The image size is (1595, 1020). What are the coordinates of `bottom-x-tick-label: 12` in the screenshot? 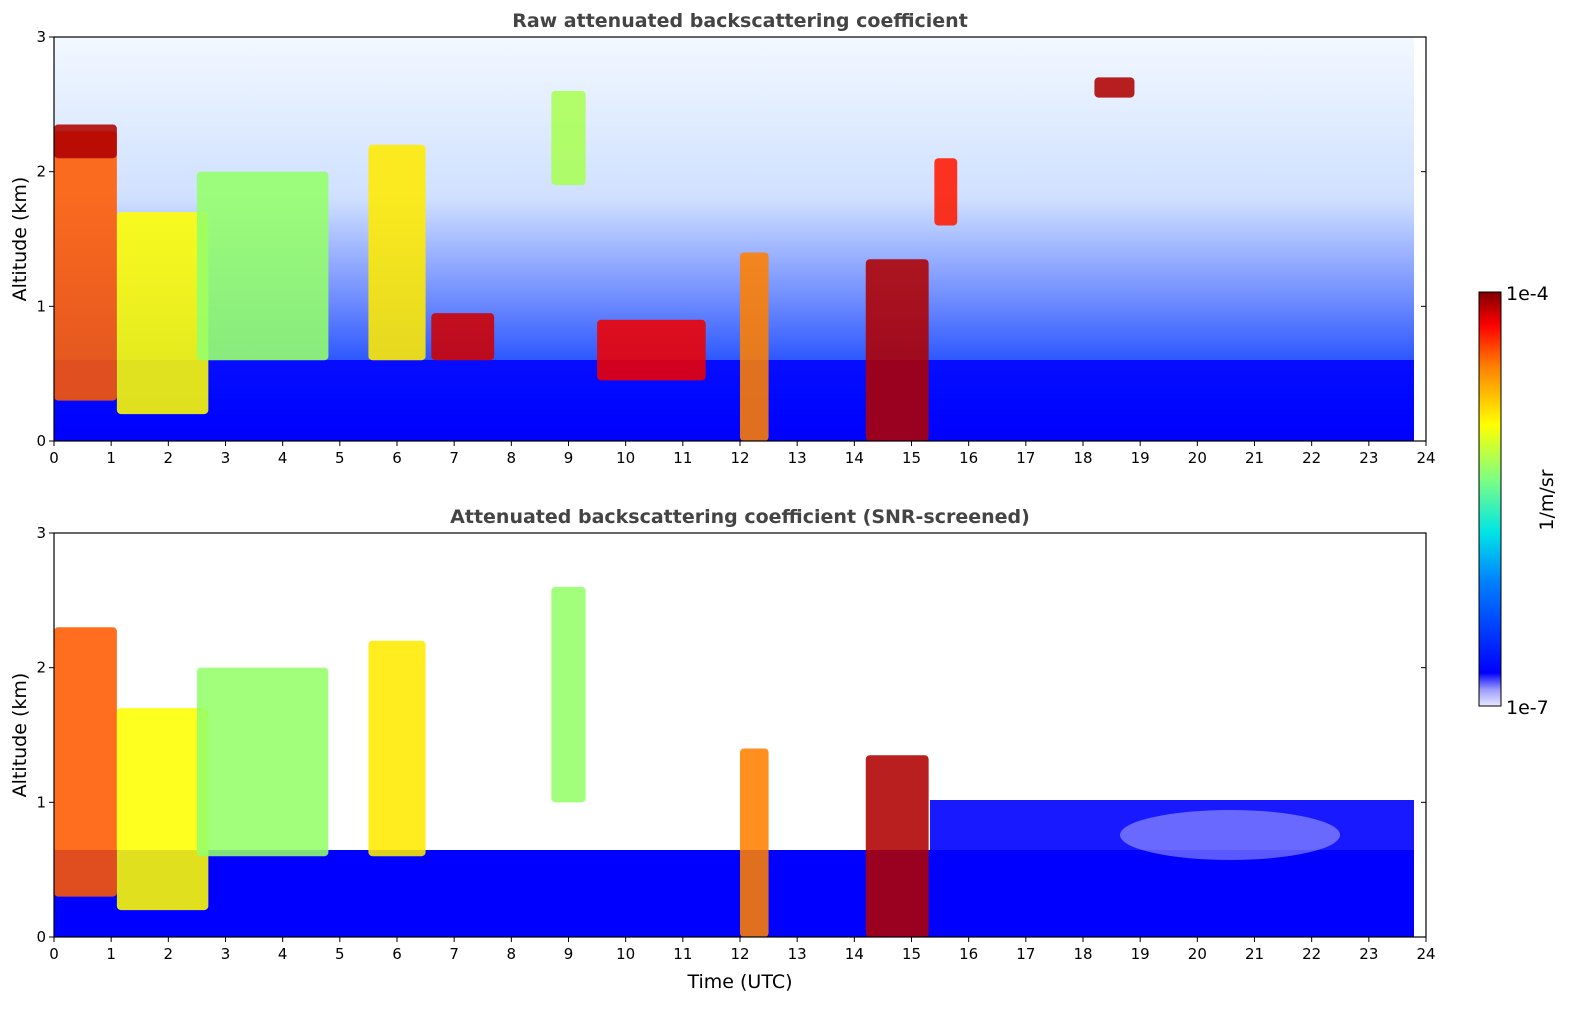 It's located at (739, 954).